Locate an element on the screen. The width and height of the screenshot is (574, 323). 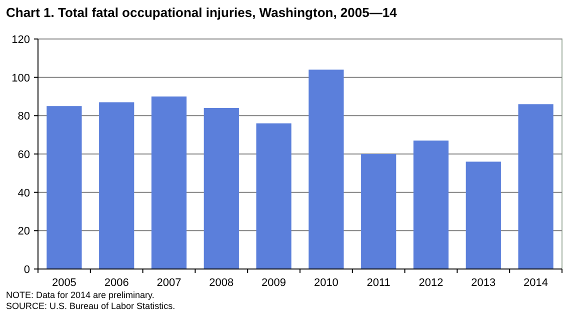
x-tick-label: 2010 is located at coordinates (326, 283).